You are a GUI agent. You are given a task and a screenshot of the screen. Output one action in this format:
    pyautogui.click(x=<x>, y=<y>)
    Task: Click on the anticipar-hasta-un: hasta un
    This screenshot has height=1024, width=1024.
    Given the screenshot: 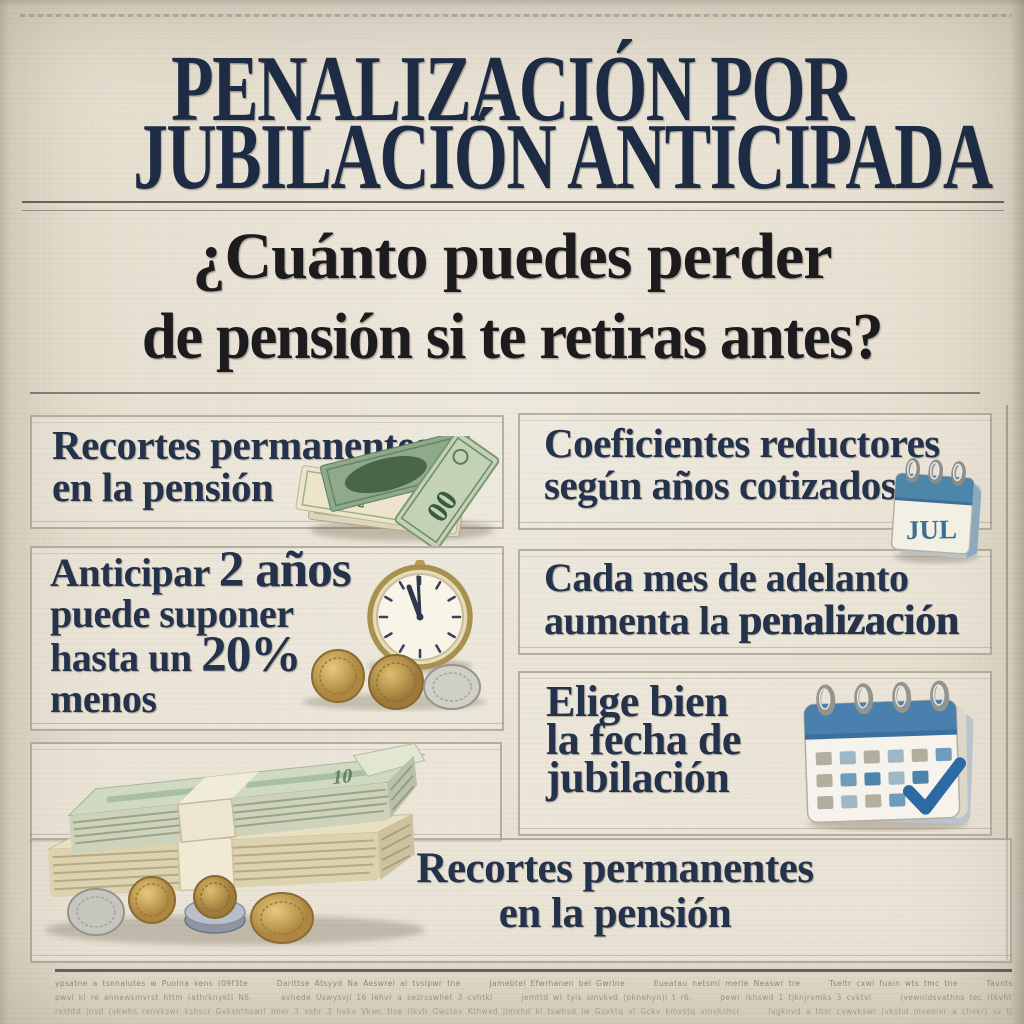 What is the action you would take?
    pyautogui.click(x=126, y=657)
    